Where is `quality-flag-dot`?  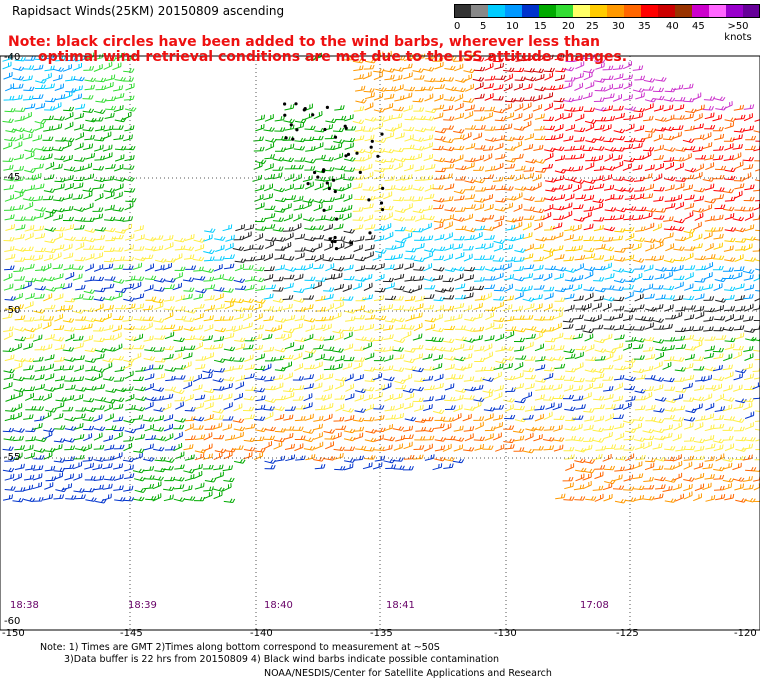
quality-flag-dot is located at coordinates (357, 153).